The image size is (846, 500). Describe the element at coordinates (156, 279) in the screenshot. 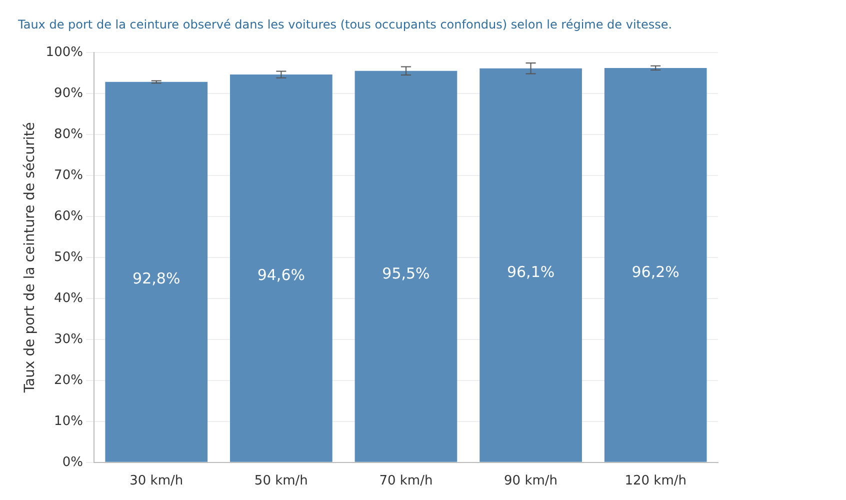

I see `data-label: 92,8%` at that location.